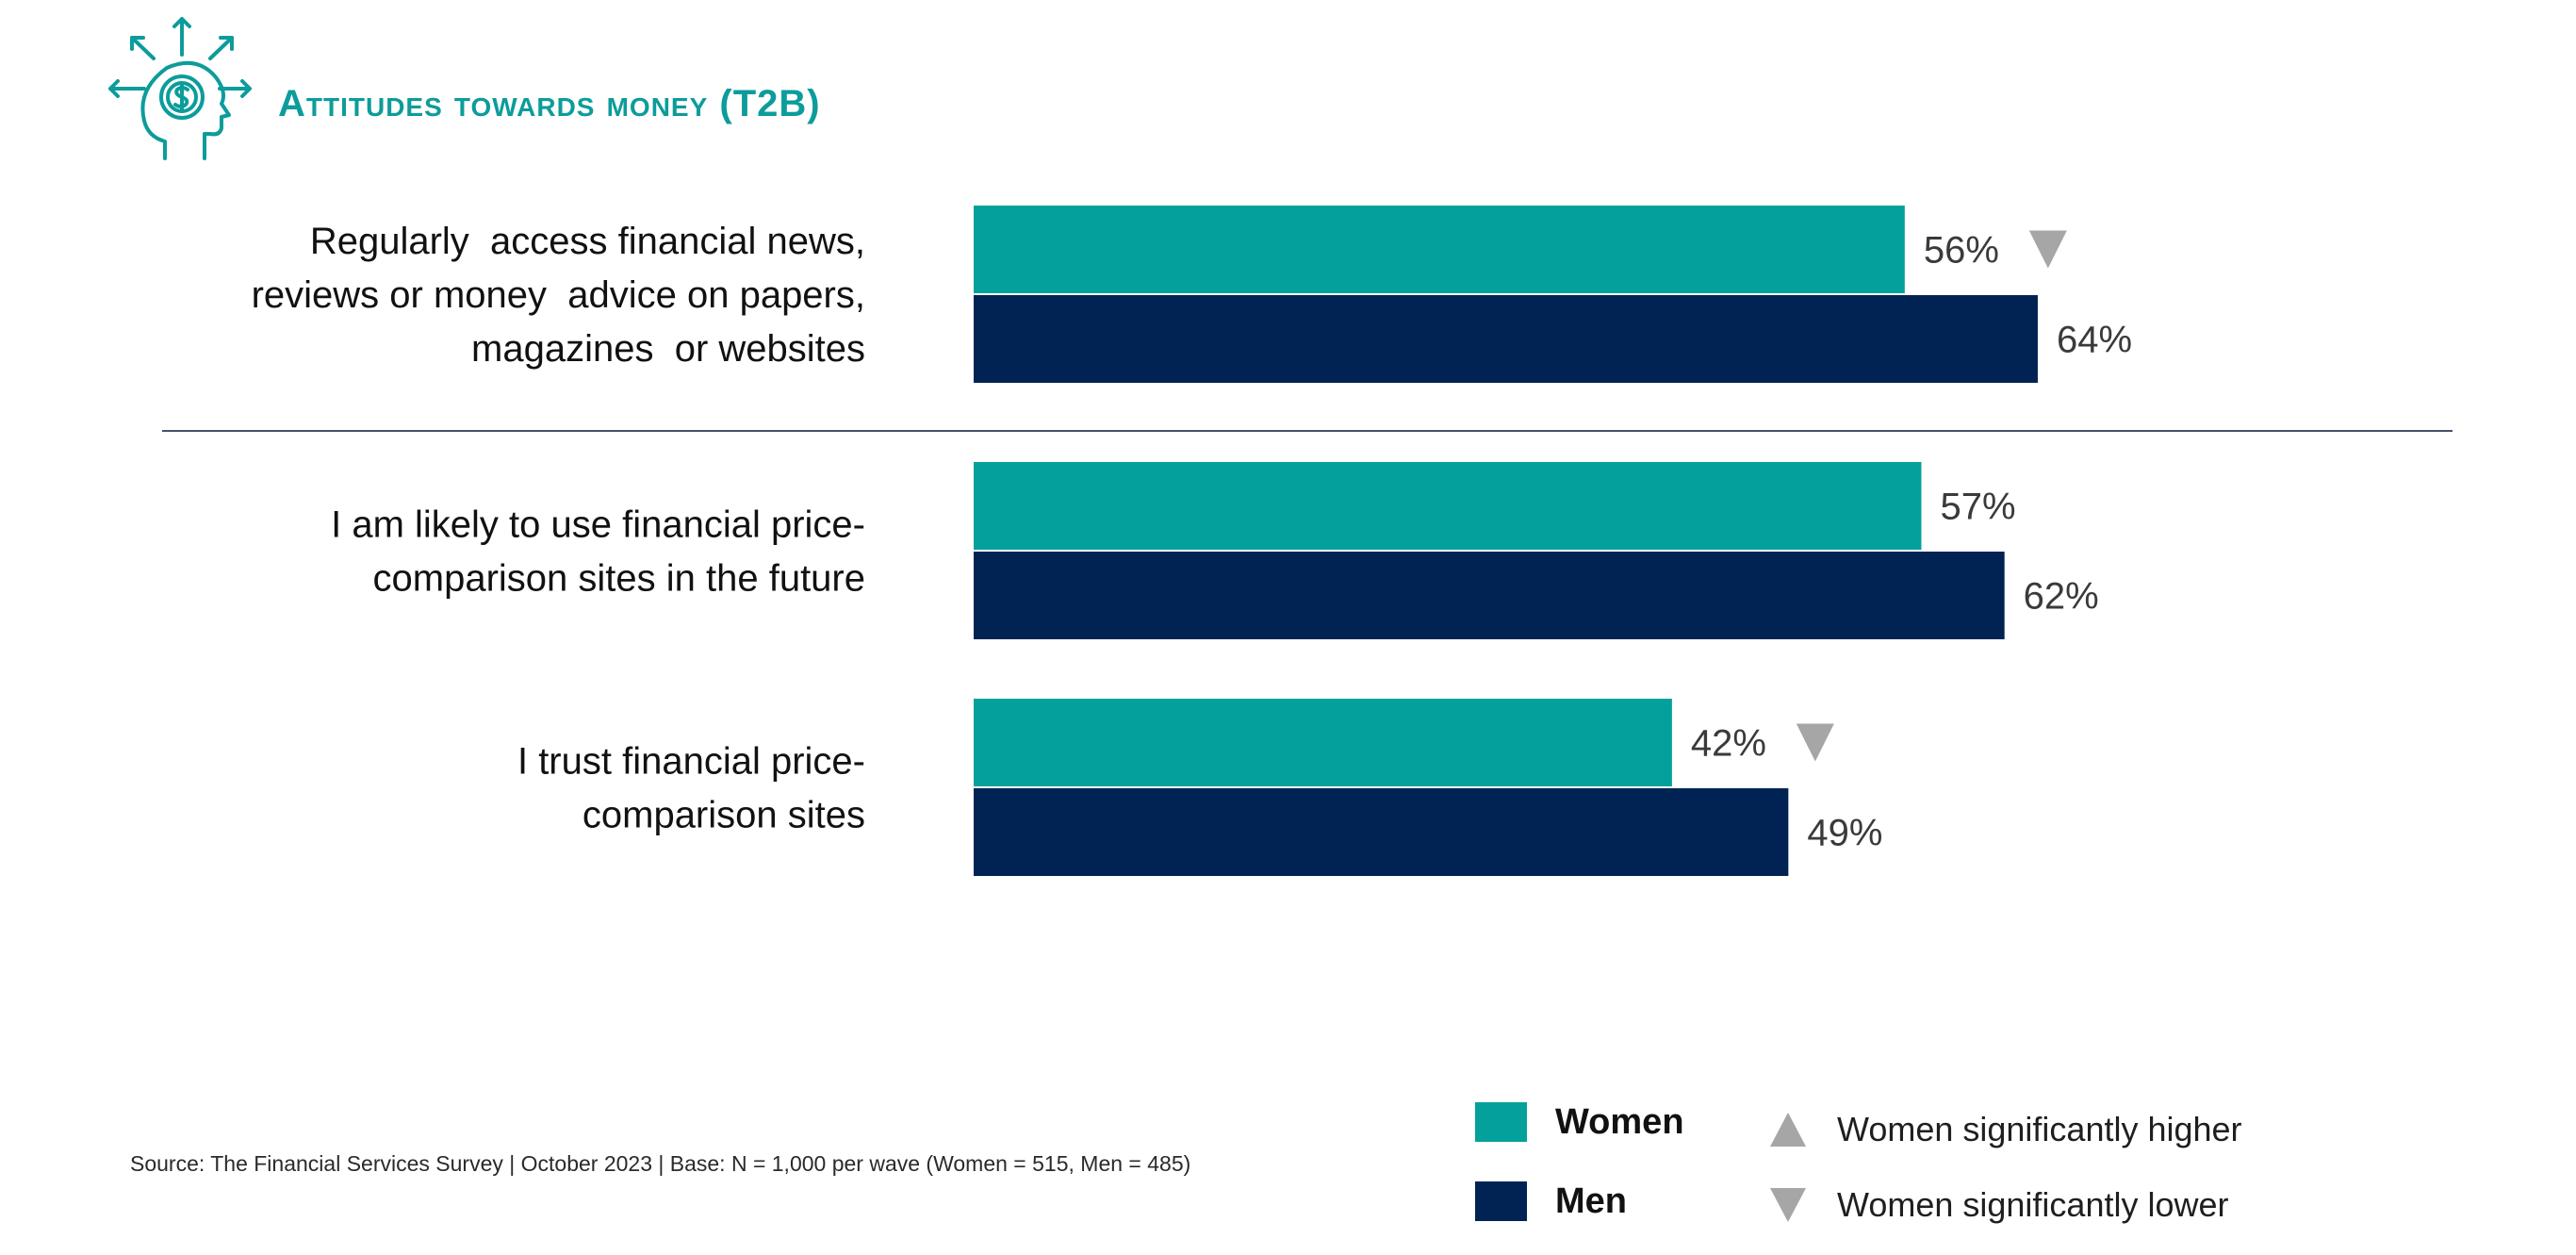 The image size is (2576, 1255). I want to click on category-label-line: reviews or money advice on papers,, so click(558, 295).